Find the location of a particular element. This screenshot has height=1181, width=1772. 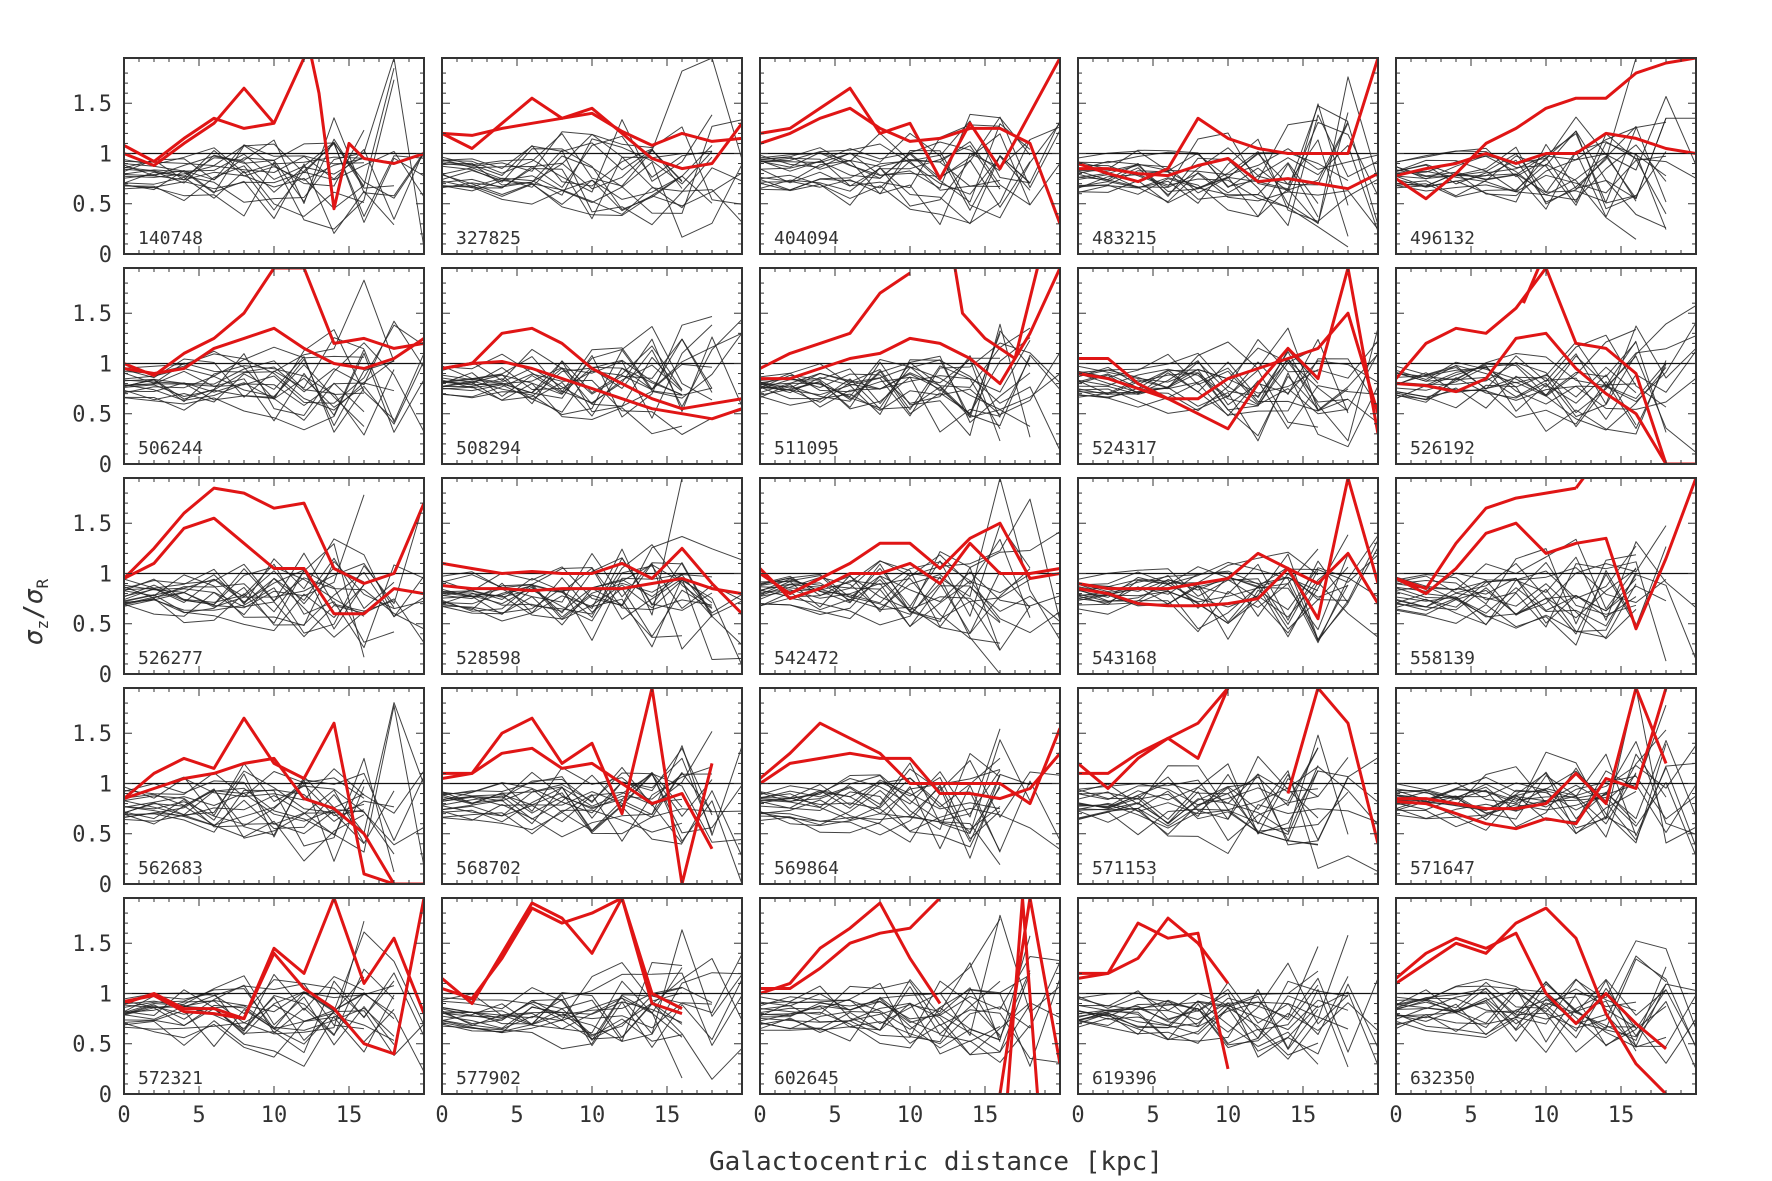

panel-632350: 632350 0 5 10 15 is located at coordinates (1543, 1012).